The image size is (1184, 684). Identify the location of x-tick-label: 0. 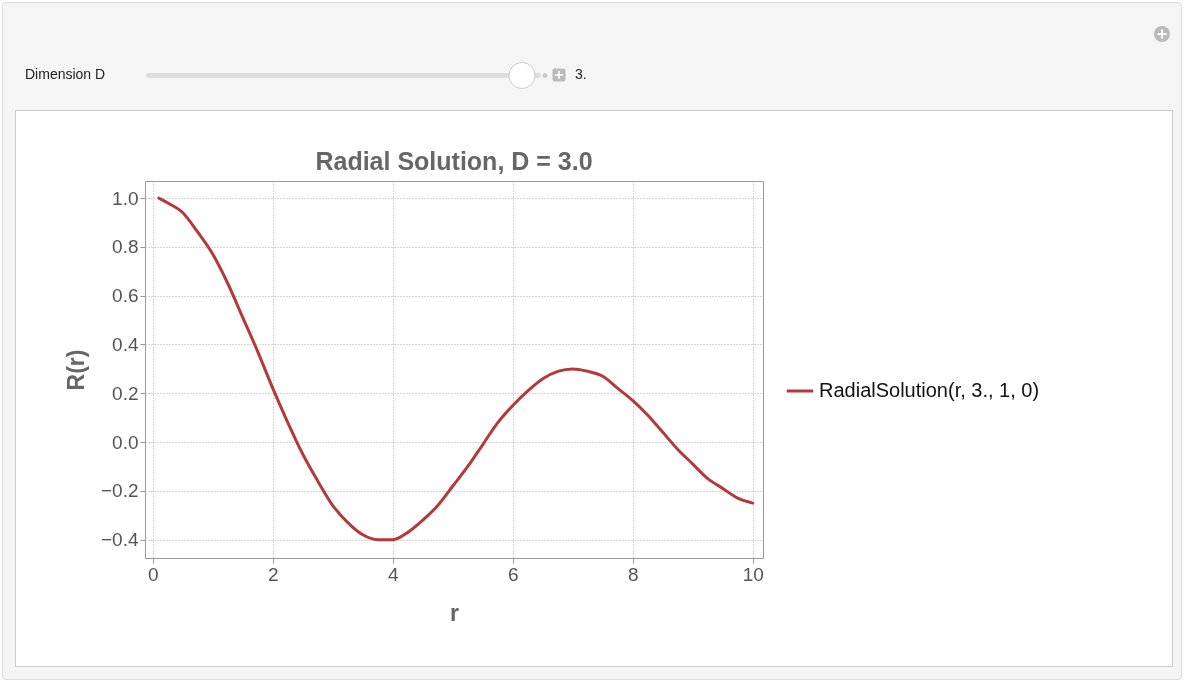
(153, 574).